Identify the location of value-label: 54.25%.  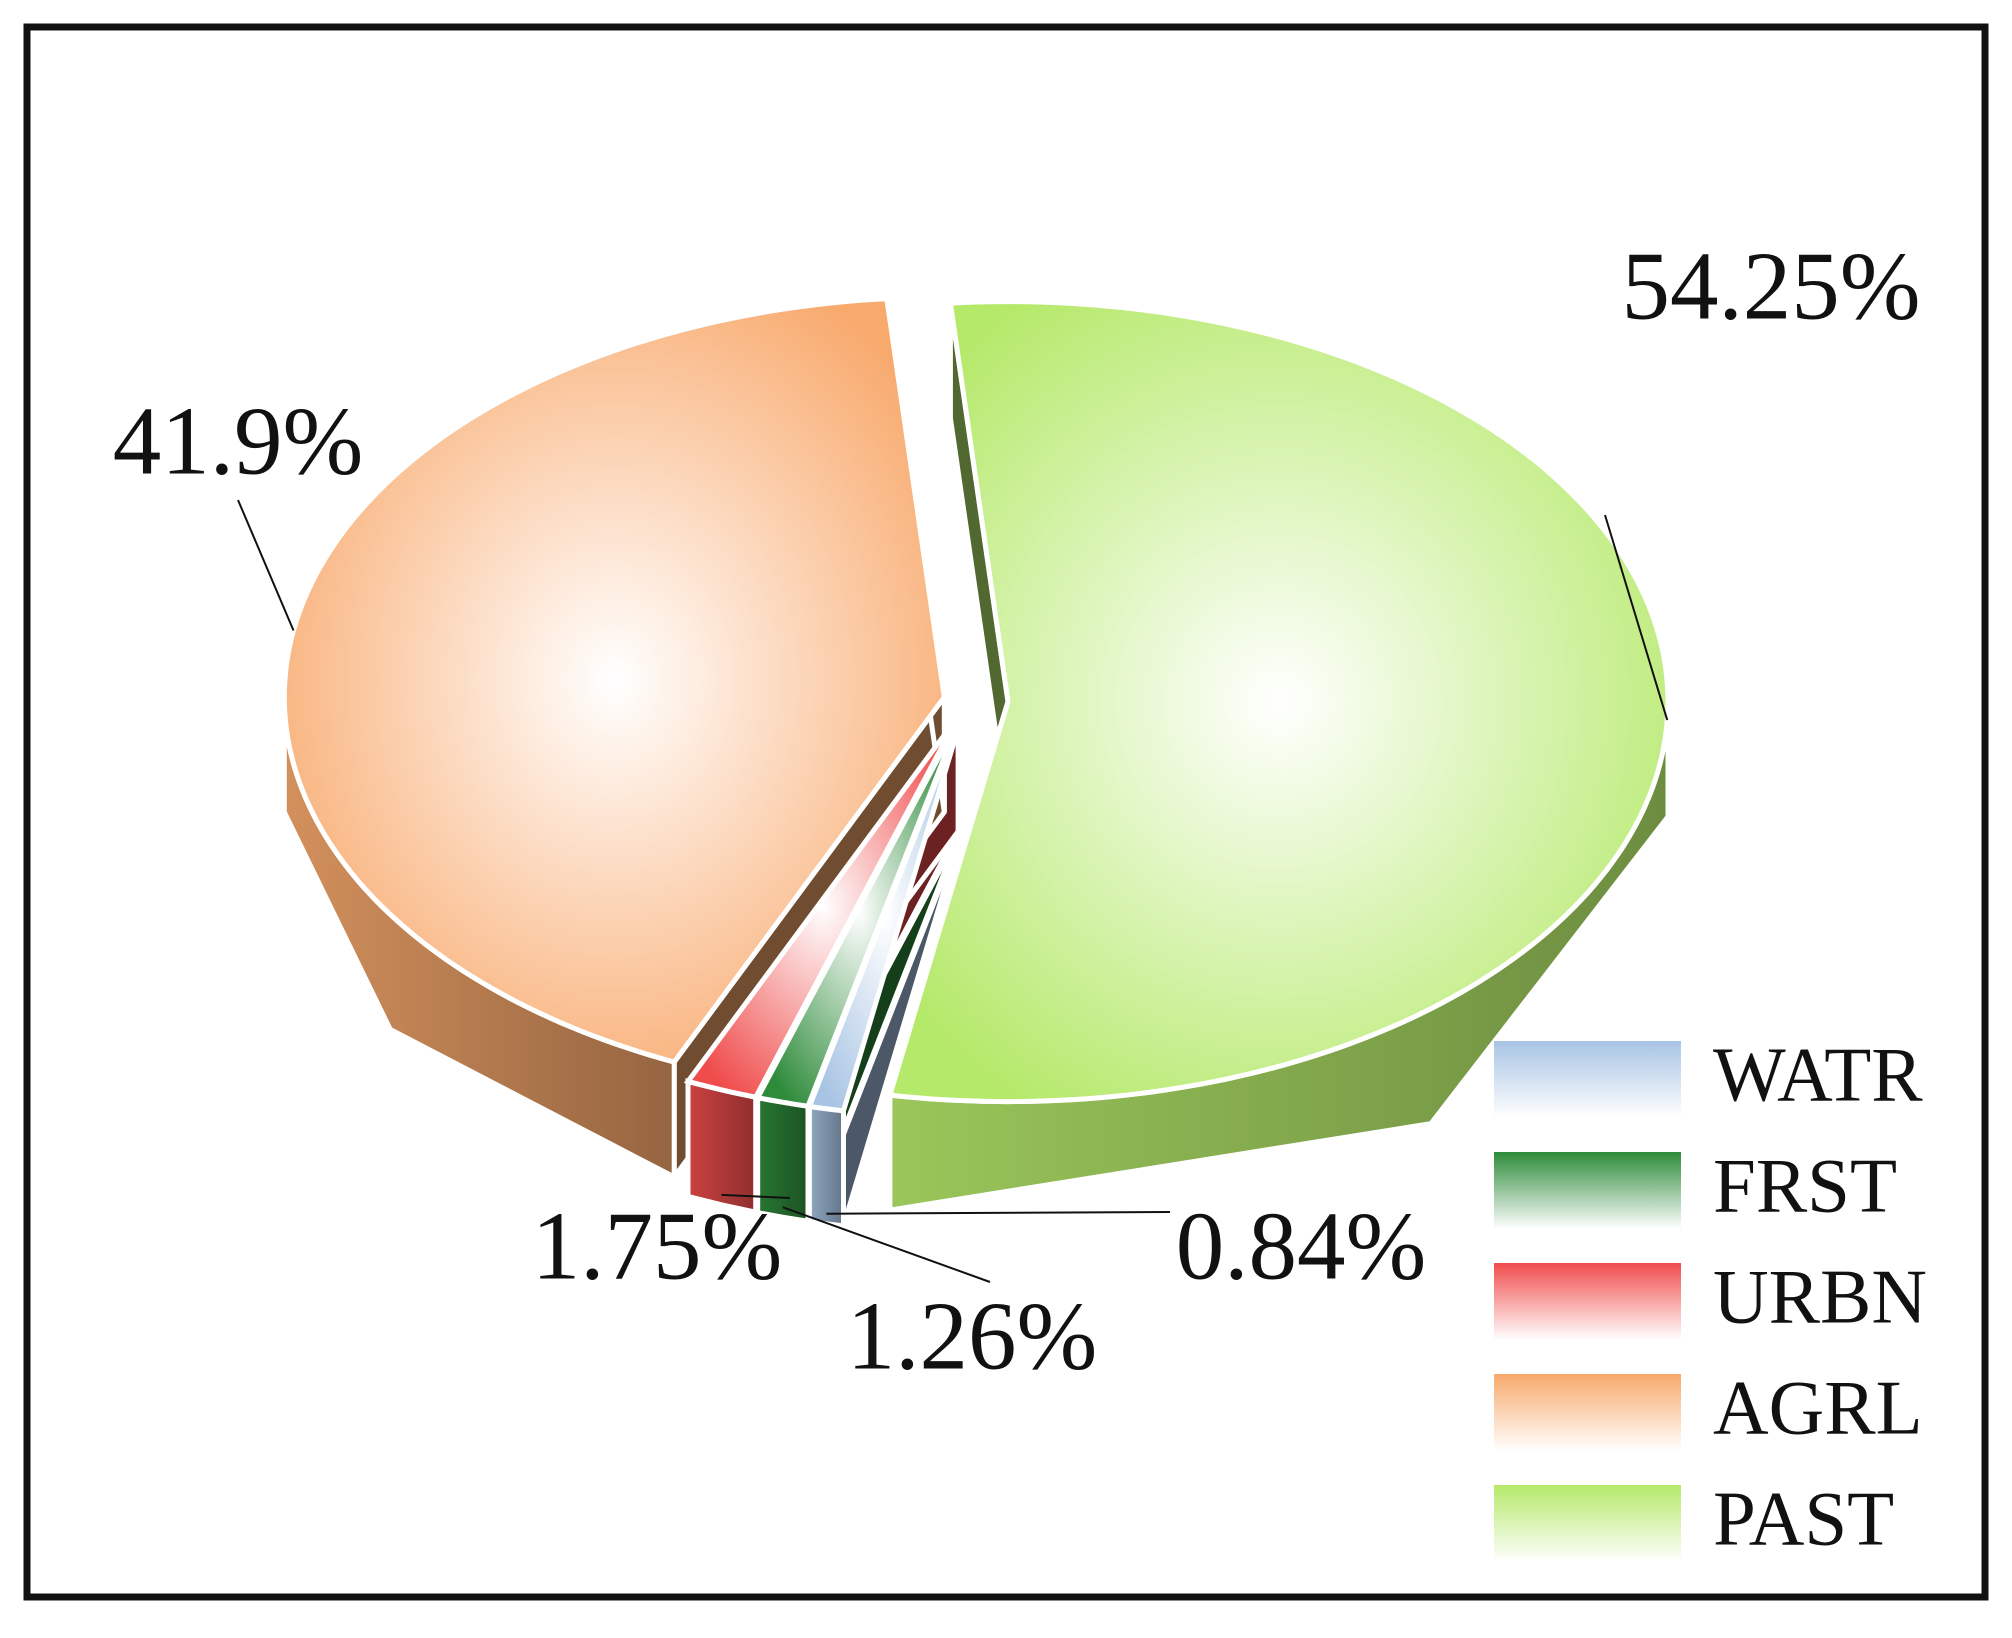
(1770, 285).